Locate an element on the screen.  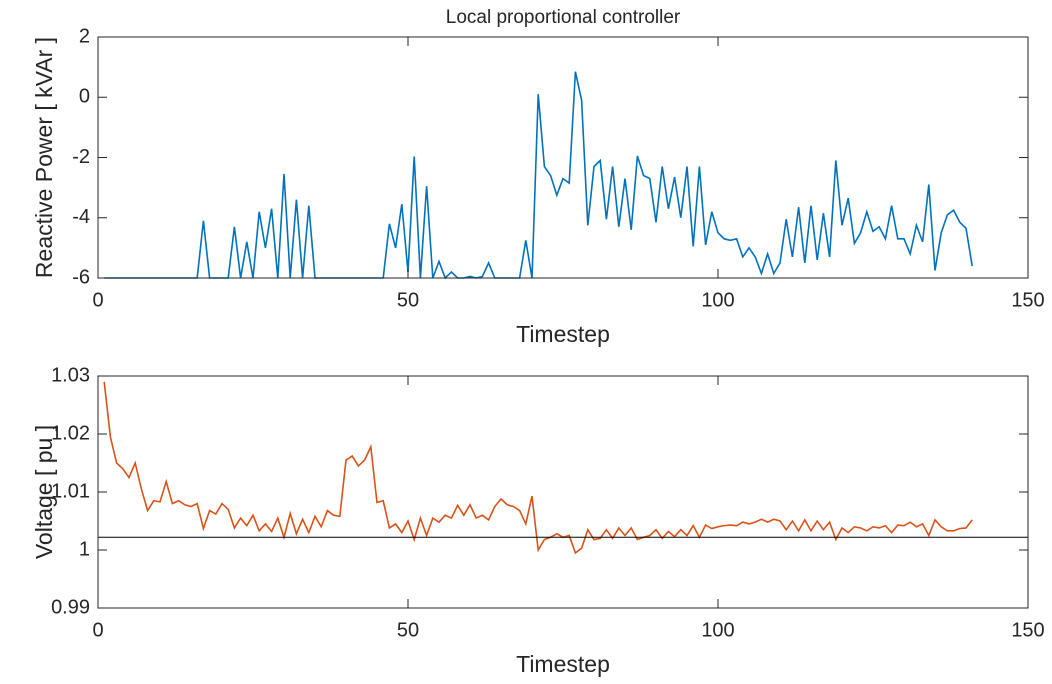
y-axis-label: Voltage [ pu ] is located at coordinates (44, 492).